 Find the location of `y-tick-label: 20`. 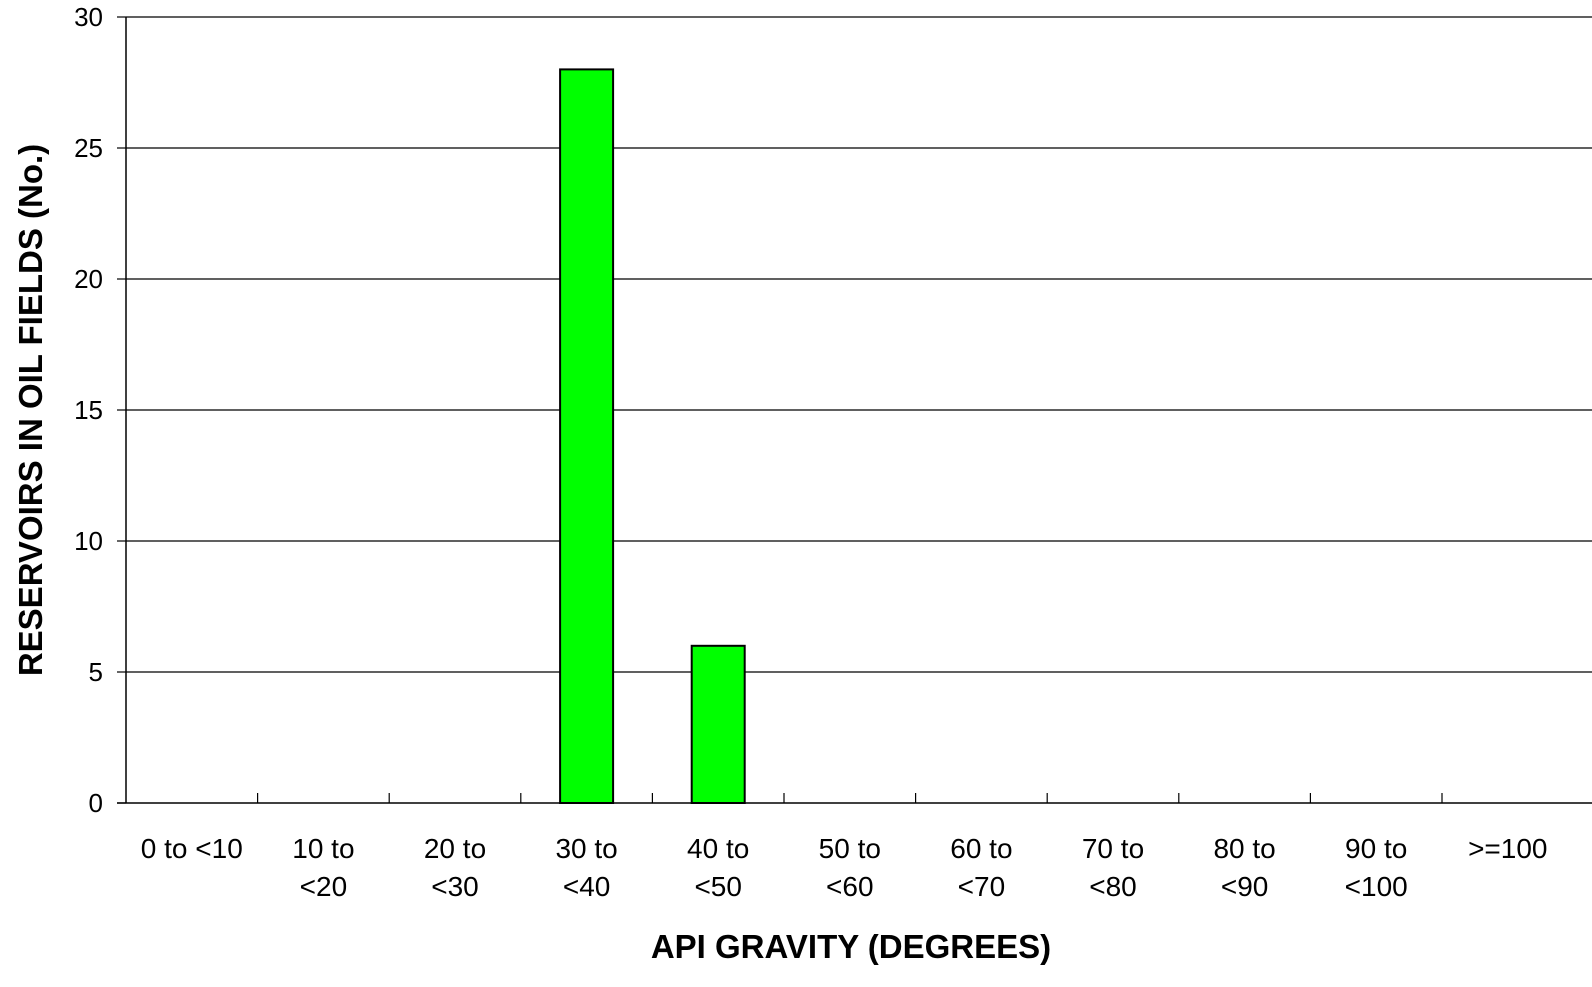

y-tick-label: 20 is located at coordinates (88, 279).